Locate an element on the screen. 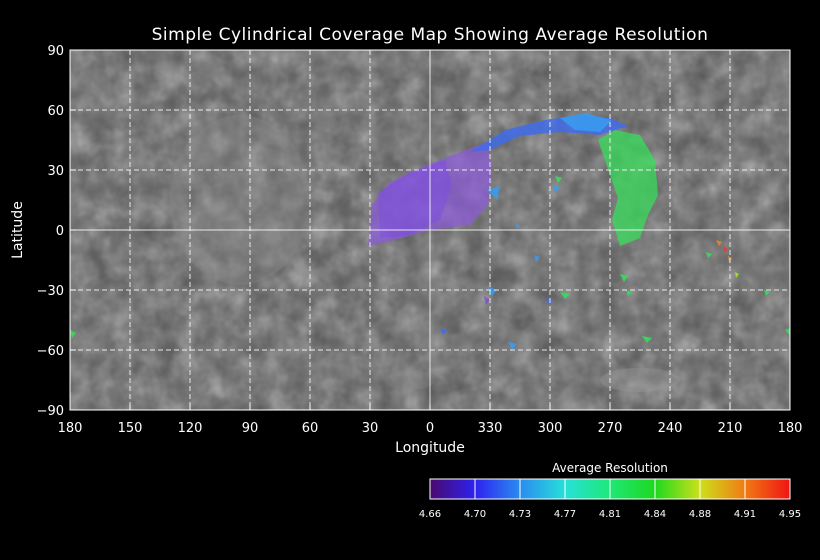 The height and width of the screenshot is (560, 820). x-tick-label: 30 is located at coordinates (370, 428).